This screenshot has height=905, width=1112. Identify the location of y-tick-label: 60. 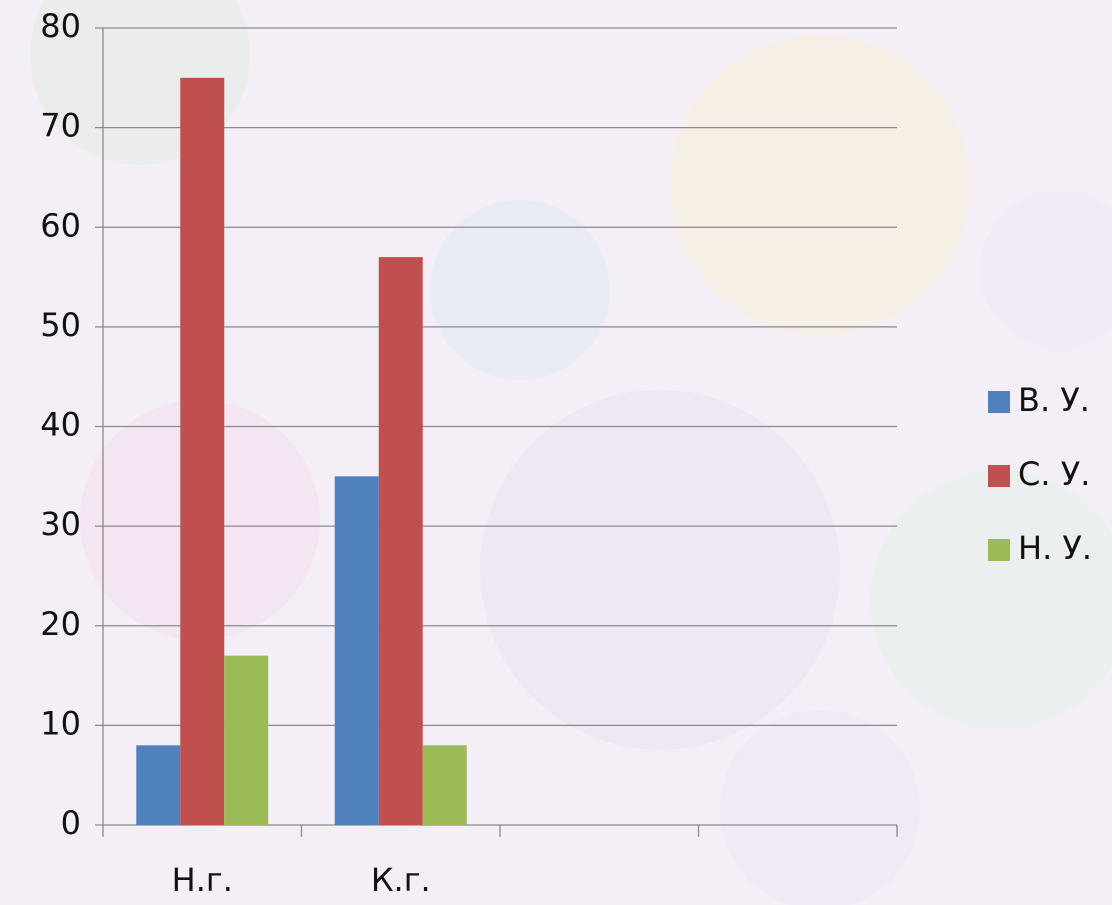
(60, 225).